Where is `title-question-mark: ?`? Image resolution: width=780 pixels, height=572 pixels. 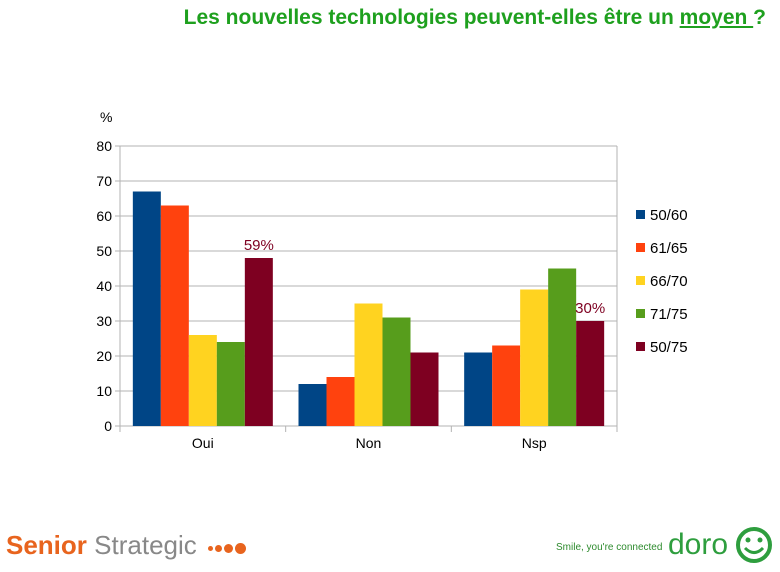 title-question-mark: ? is located at coordinates (759, 17).